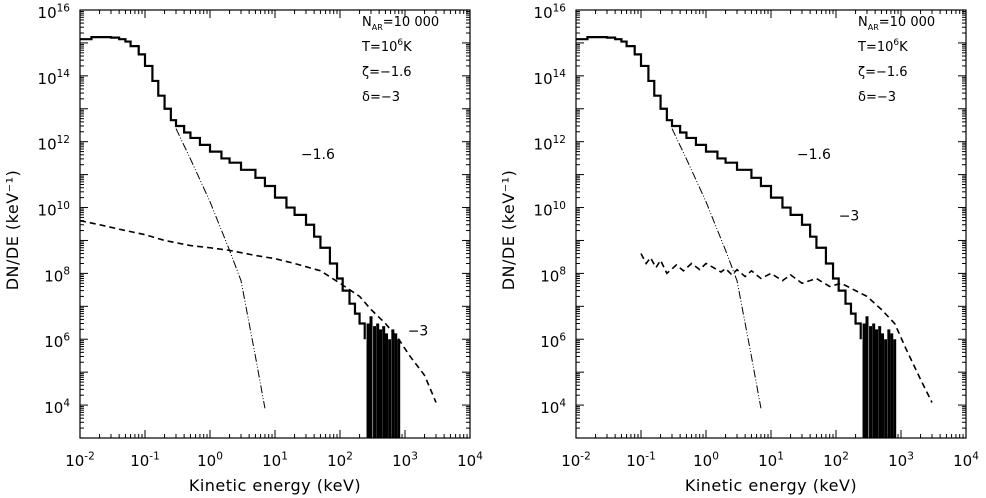  I want to click on series-dashdot-line, so click(716, 268).